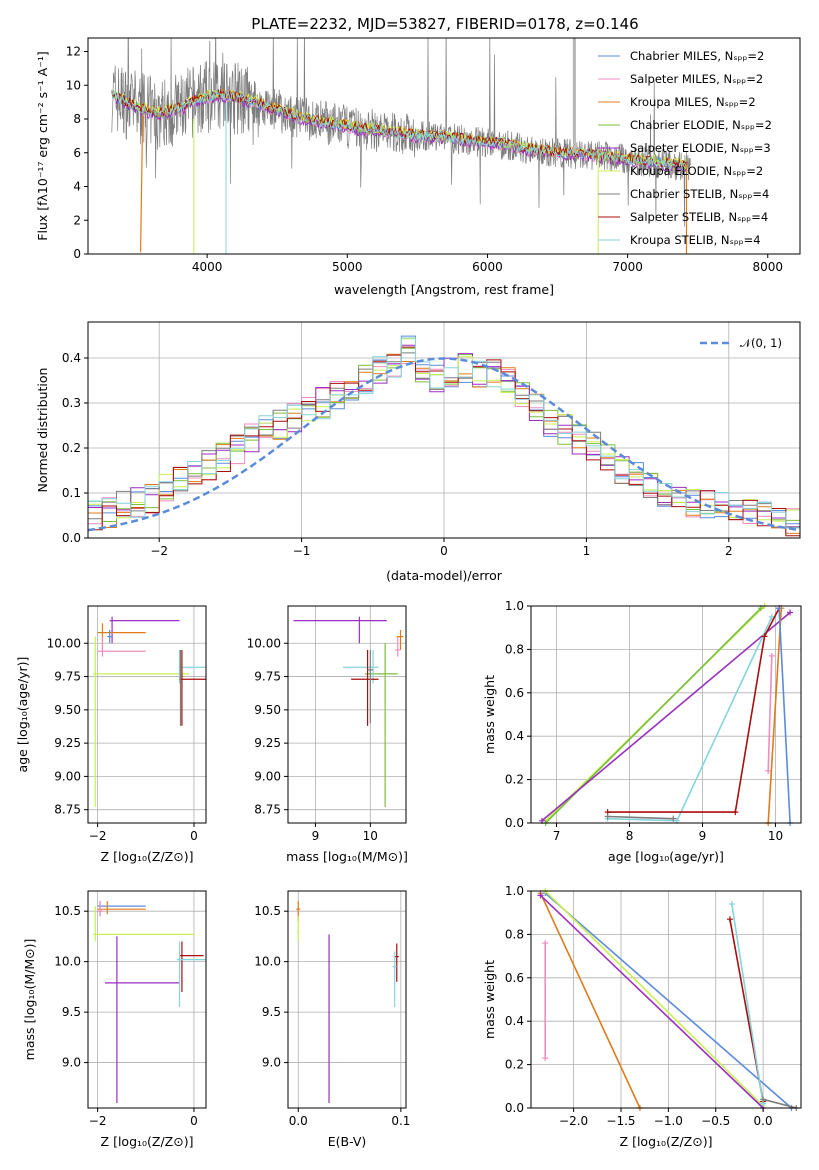 The height and width of the screenshot is (1170, 819). I want to click on spectrum-model-line-salpeter-stelib, so click(399, 129).